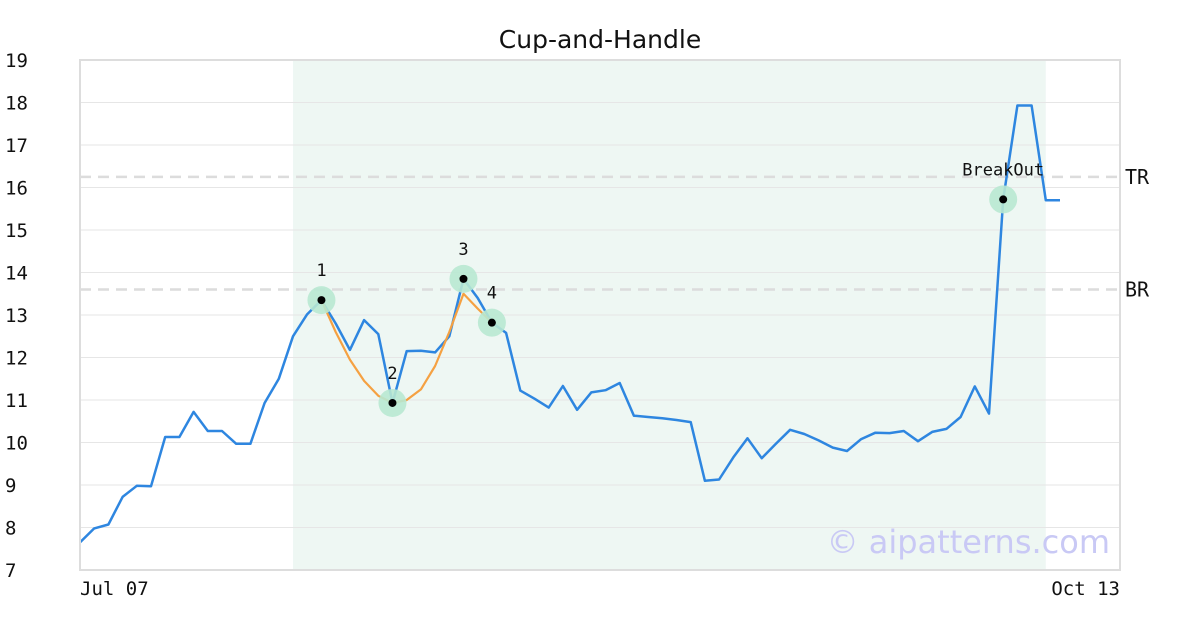  Describe the element at coordinates (16, 359) in the screenshot. I see `y-tick-label: 12` at that location.